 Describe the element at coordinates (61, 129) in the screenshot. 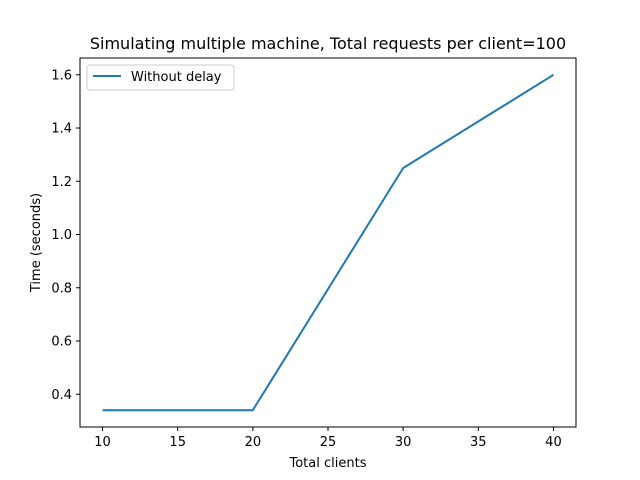

I see `y-tick-label: 1.4` at that location.